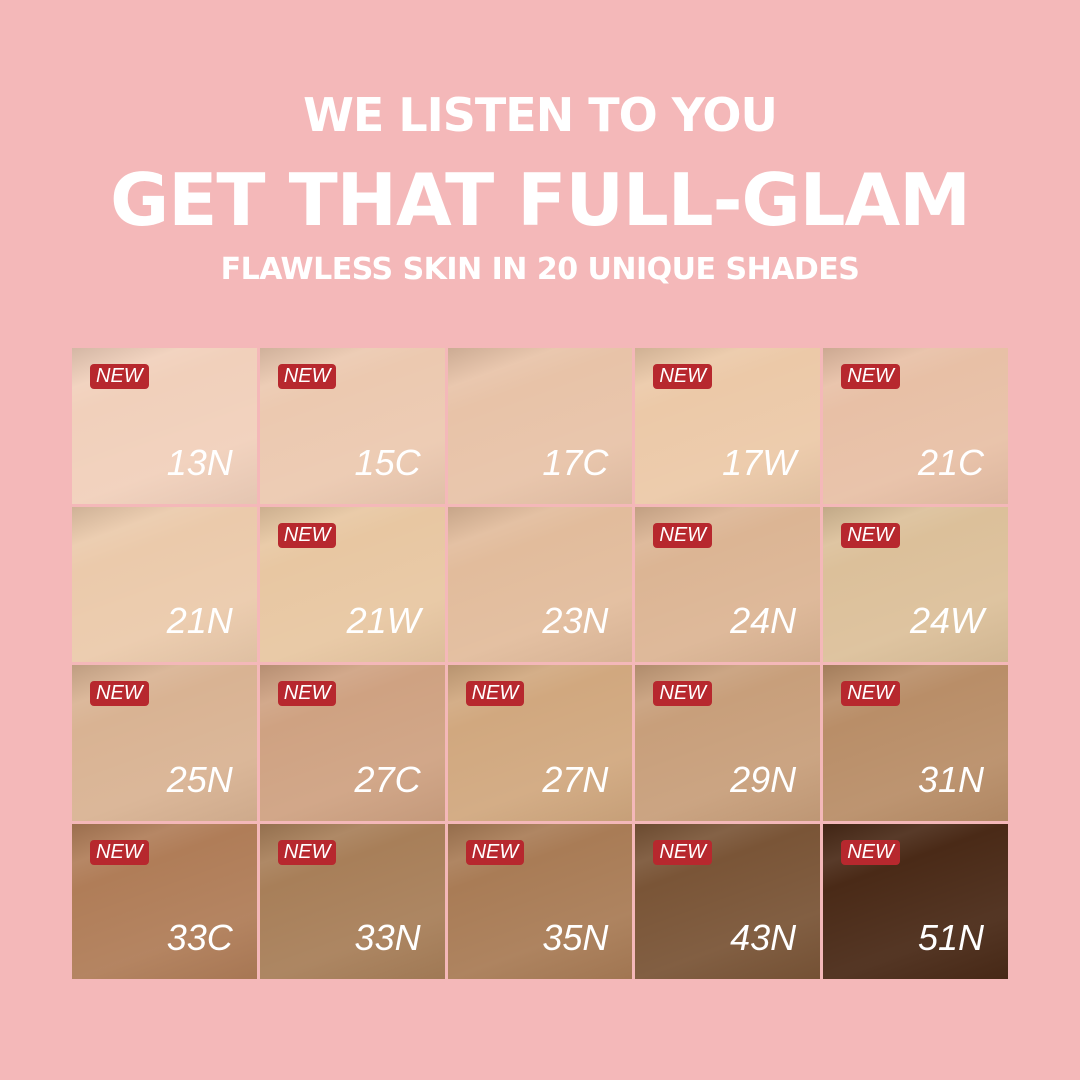  Describe the element at coordinates (763, 779) in the screenshot. I see `shade-code: 29N` at that location.